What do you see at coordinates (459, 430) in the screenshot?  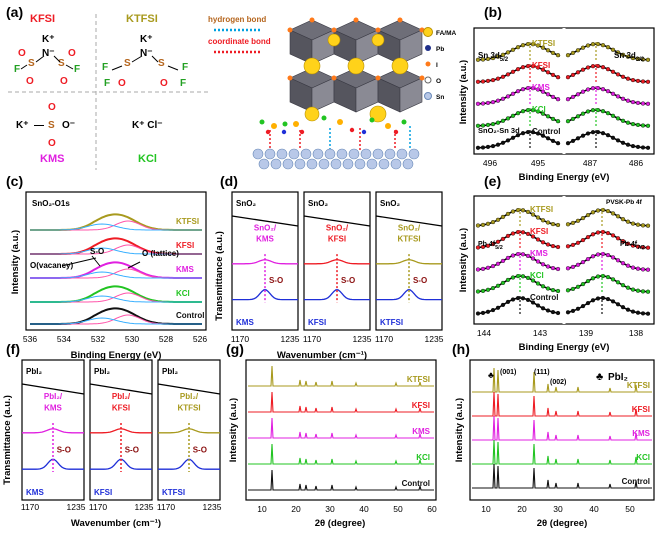 I see `panel-h-ylabel: Intensity (a.u.)` at bounding box center [459, 430].